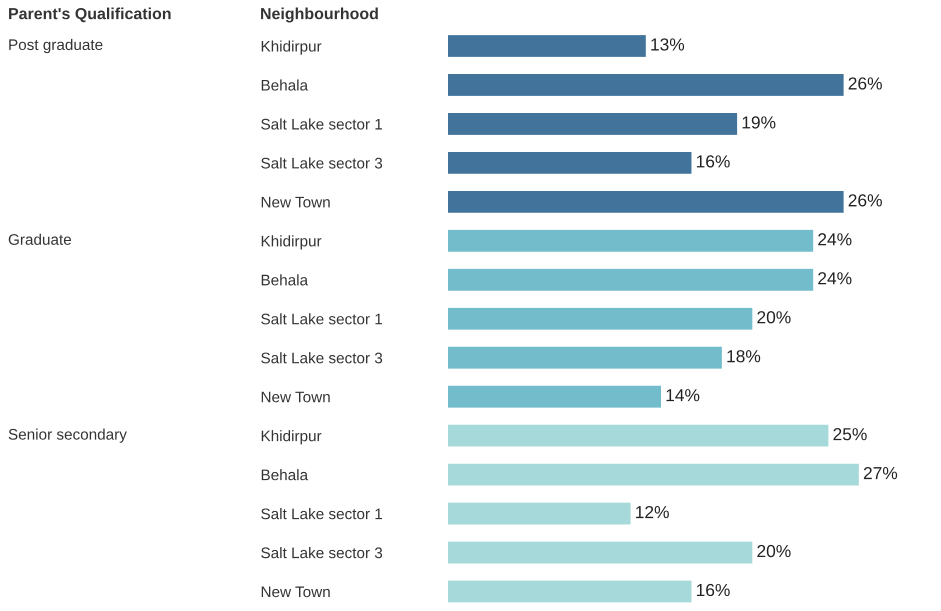  What do you see at coordinates (55, 46) in the screenshot?
I see `text: Post graduate` at bounding box center [55, 46].